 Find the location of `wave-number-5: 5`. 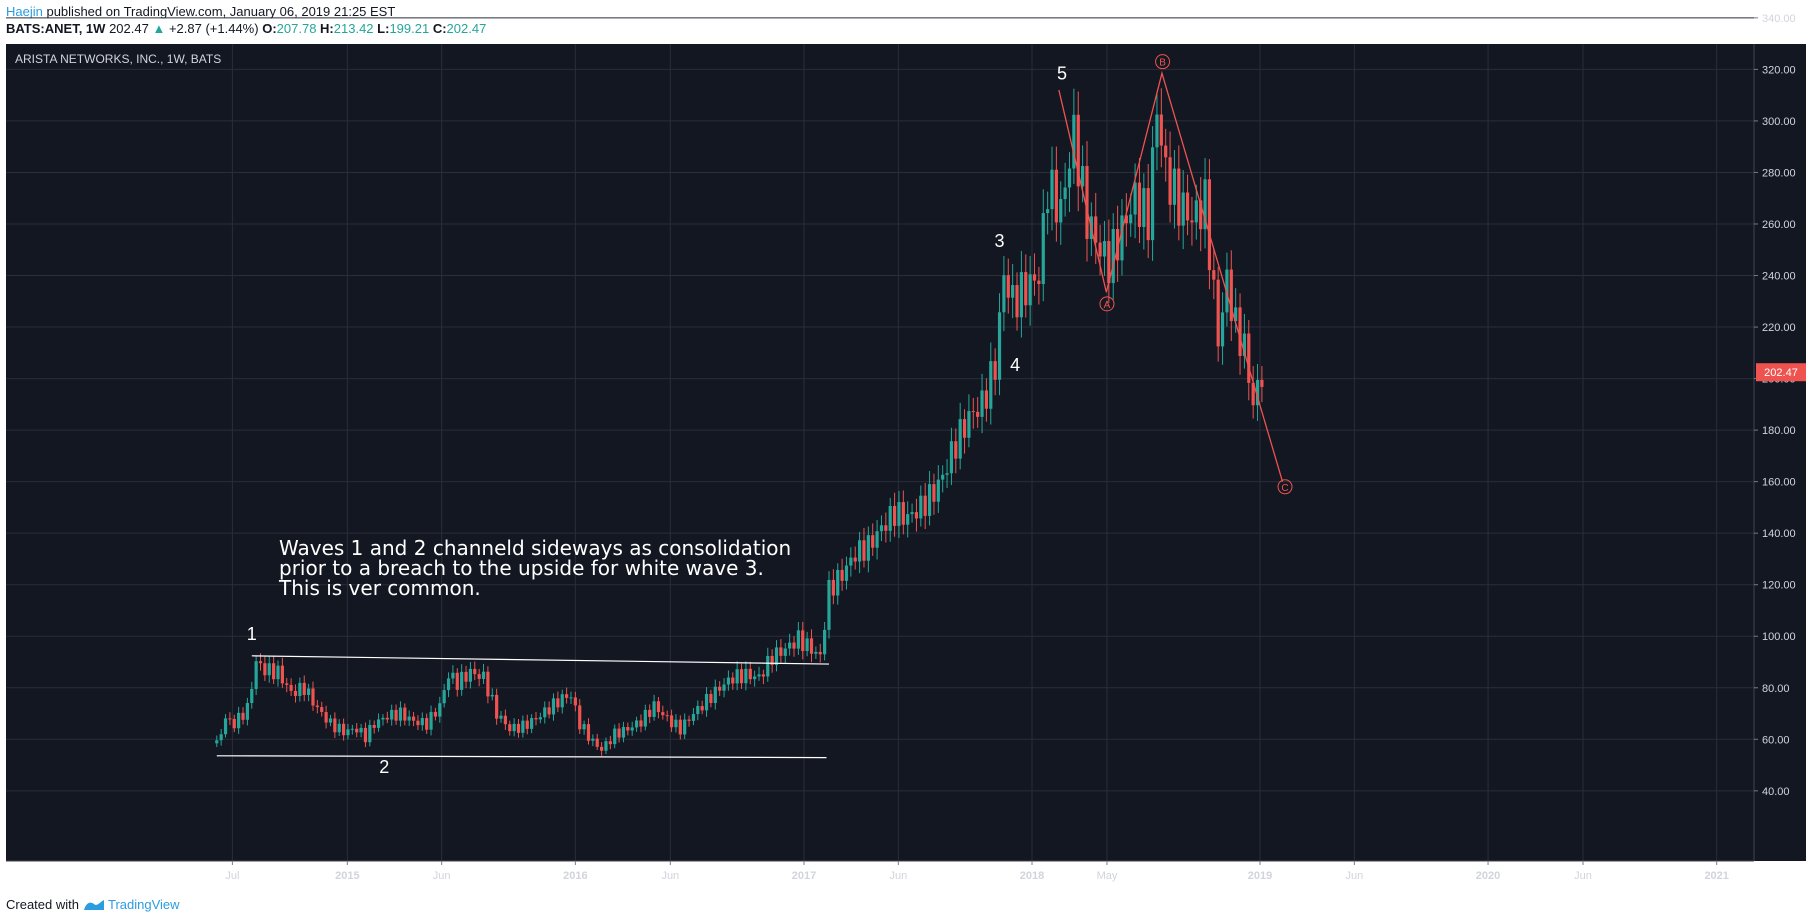

wave-number-5: 5 is located at coordinates (1062, 74).